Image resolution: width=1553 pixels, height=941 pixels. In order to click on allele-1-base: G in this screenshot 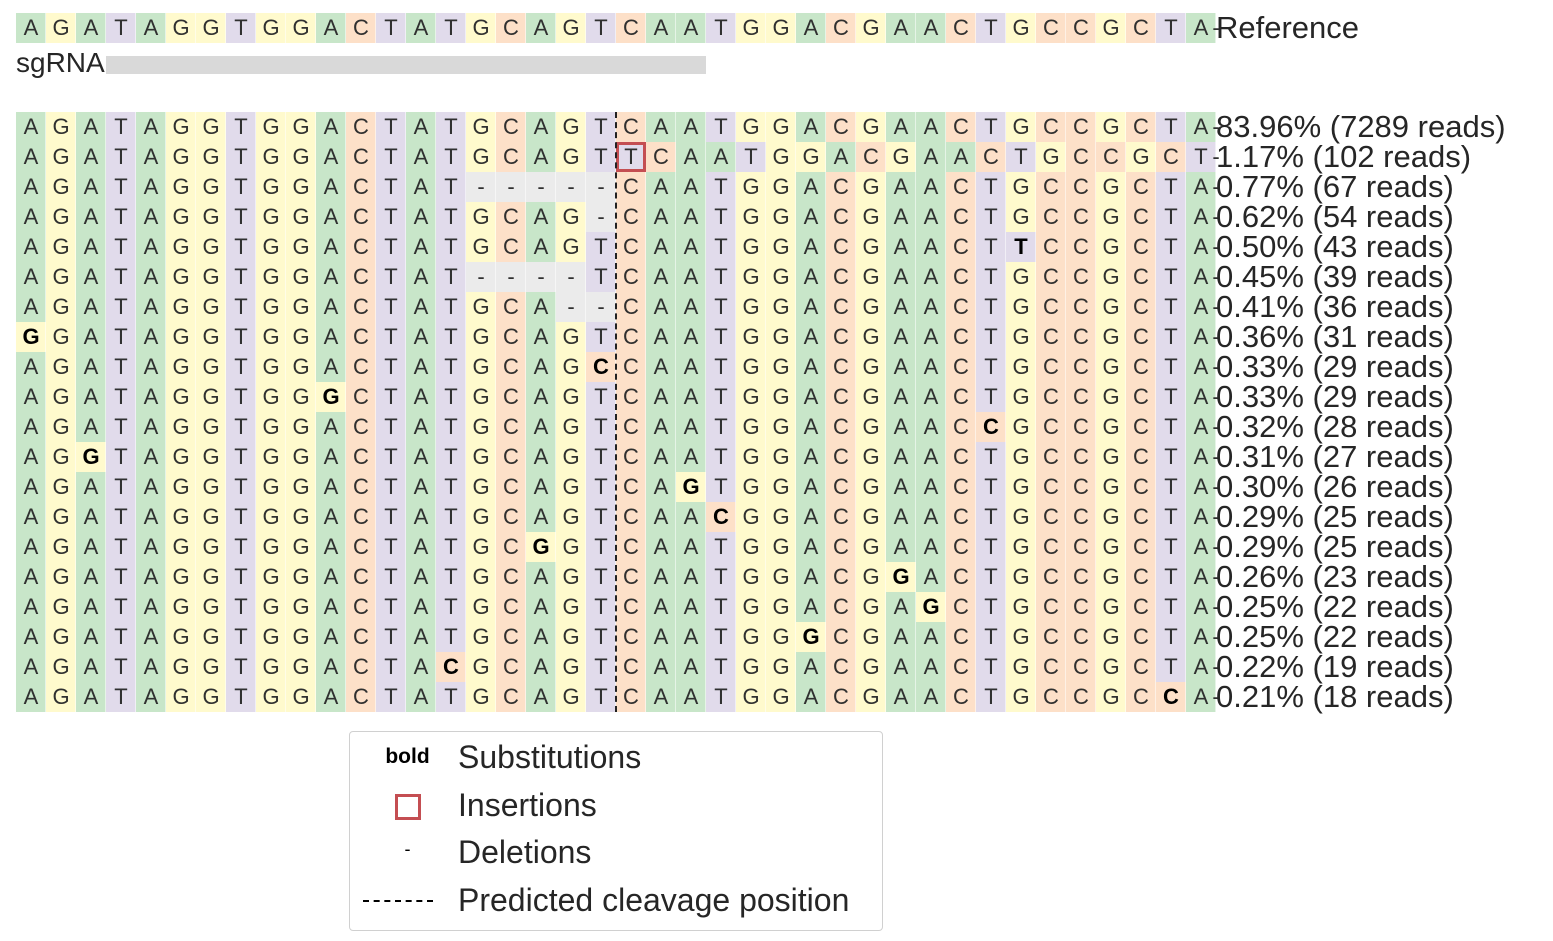, I will do `click(871, 126)`.